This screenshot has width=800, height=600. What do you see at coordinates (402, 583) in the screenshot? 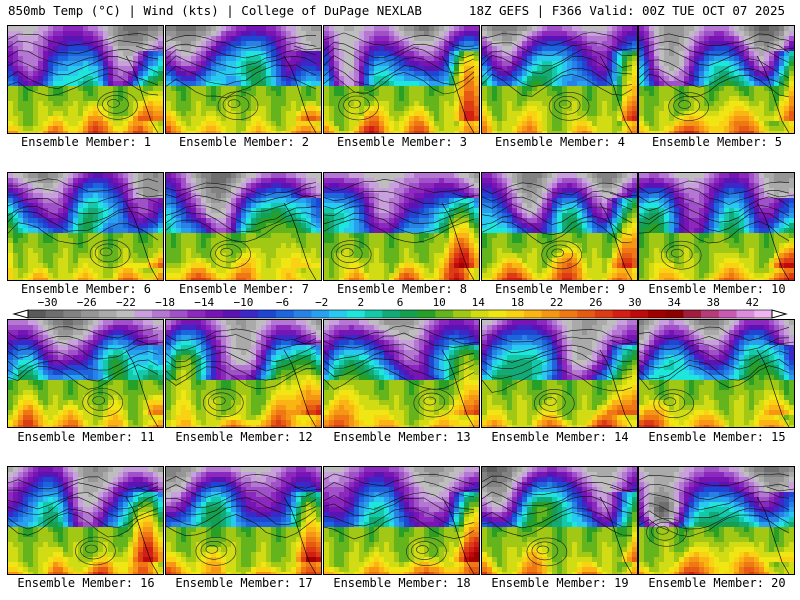
I see `ensemble-member-label: Ensemble Member: 18` at bounding box center [402, 583].